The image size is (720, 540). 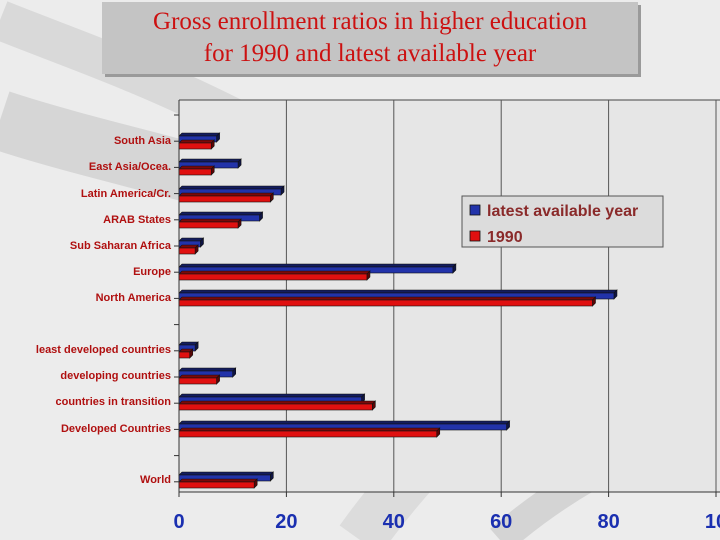 What do you see at coordinates (370, 53) in the screenshot?
I see `chart-title-line-2: for 1990 and latest available year` at bounding box center [370, 53].